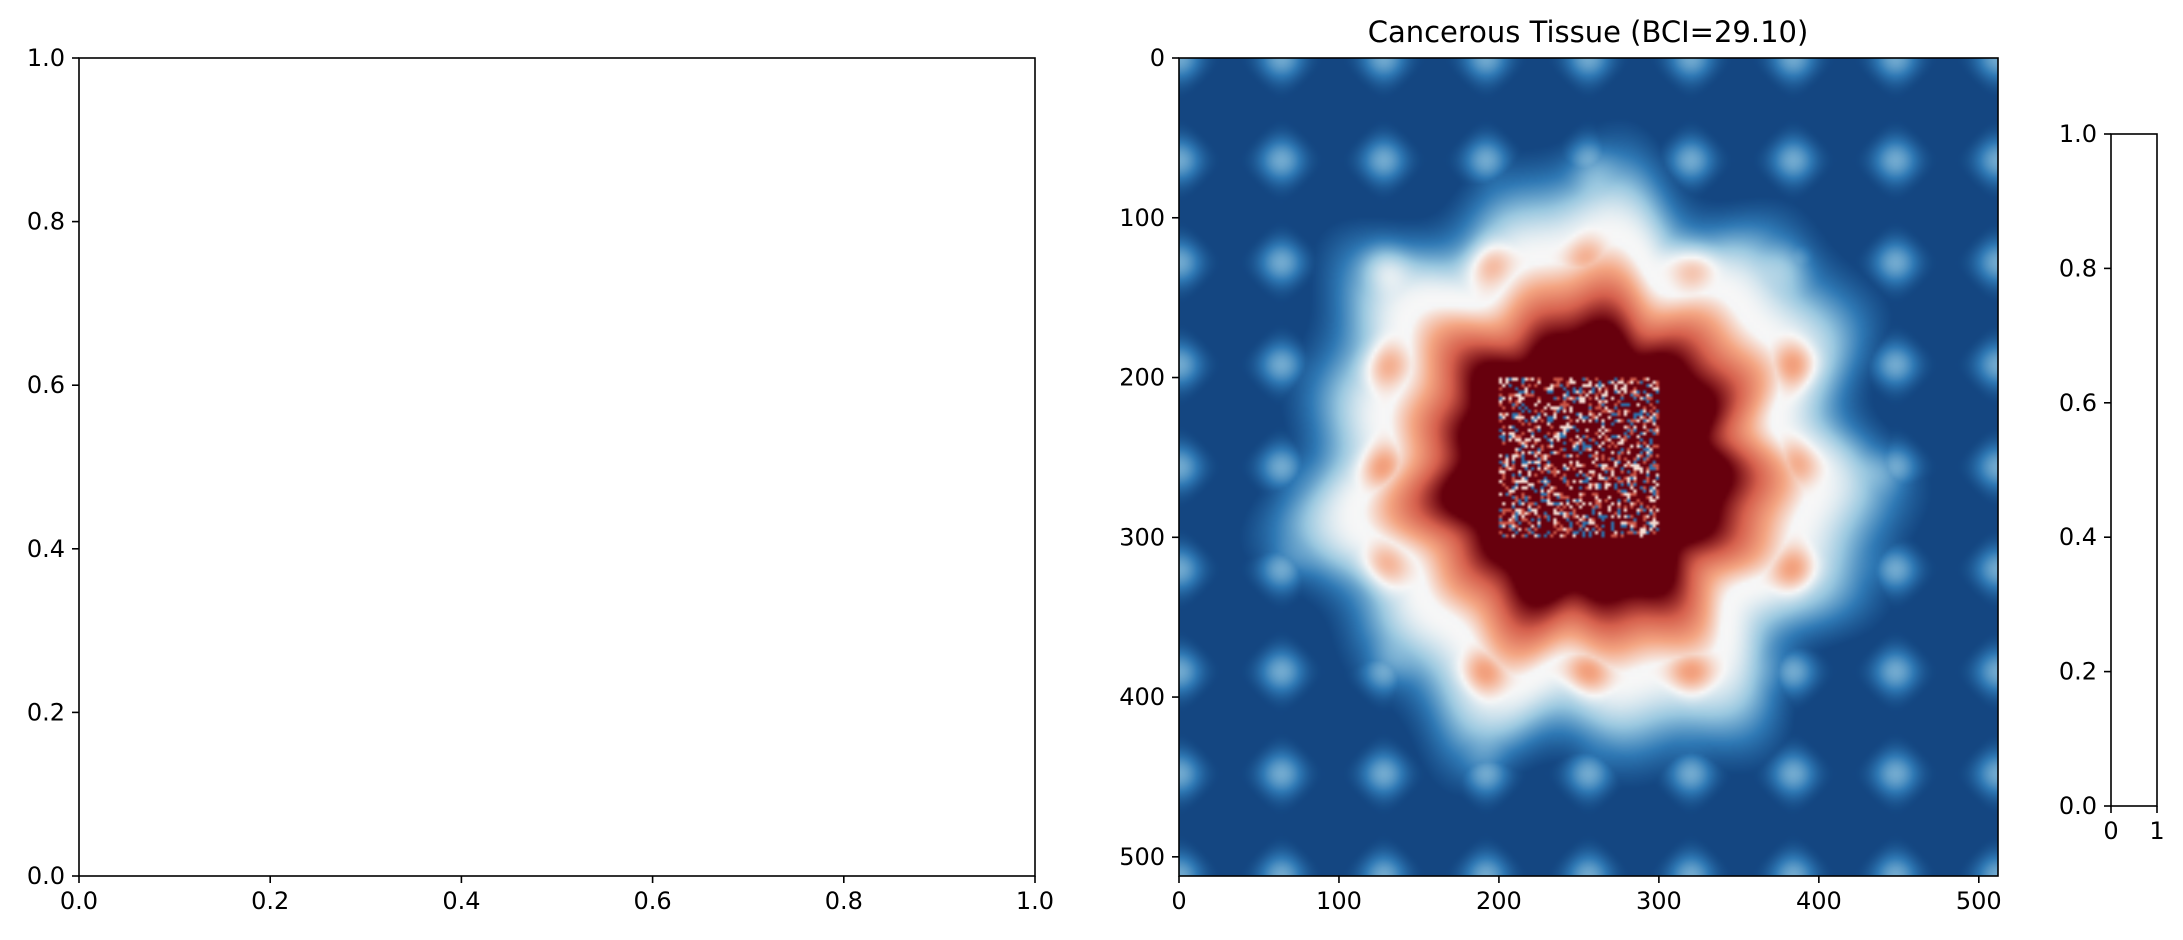  What do you see at coordinates (1586, 895) in the screenshot?
I see `heatmap-x-ticks: 0 100 200 300 400 500` at bounding box center [1586, 895].